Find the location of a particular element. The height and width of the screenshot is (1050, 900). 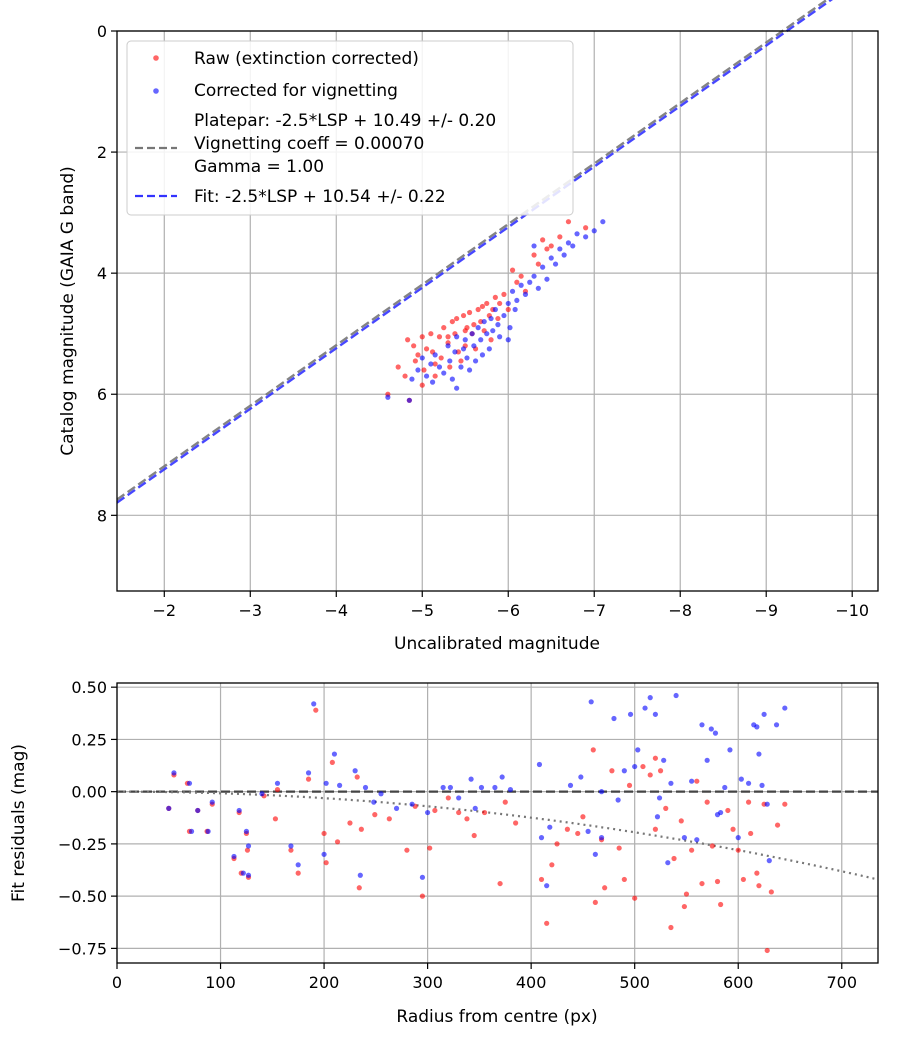

top-corrected-points is located at coordinates (495, 311).